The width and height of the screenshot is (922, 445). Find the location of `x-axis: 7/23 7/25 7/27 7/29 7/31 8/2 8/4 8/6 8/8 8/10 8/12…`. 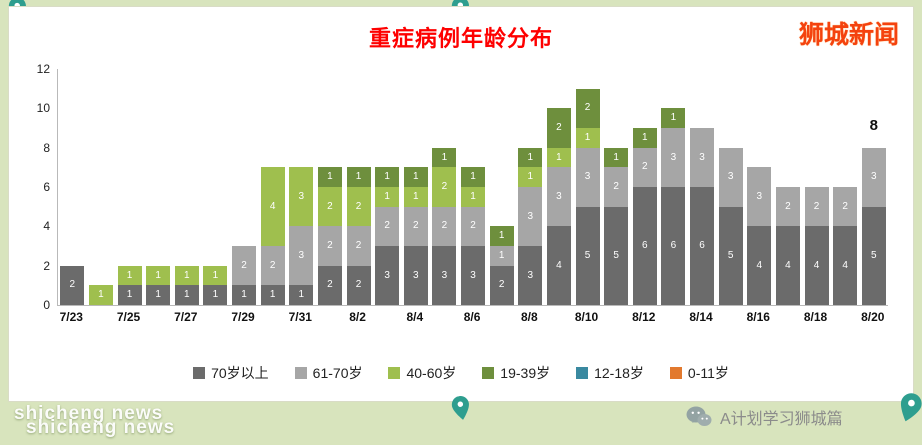

x-axis: 7/23 7/25 7/27 7/29 7/31 8/2 8/4 8/6 8/8 8/10 8/12… is located at coordinates (472, 317).